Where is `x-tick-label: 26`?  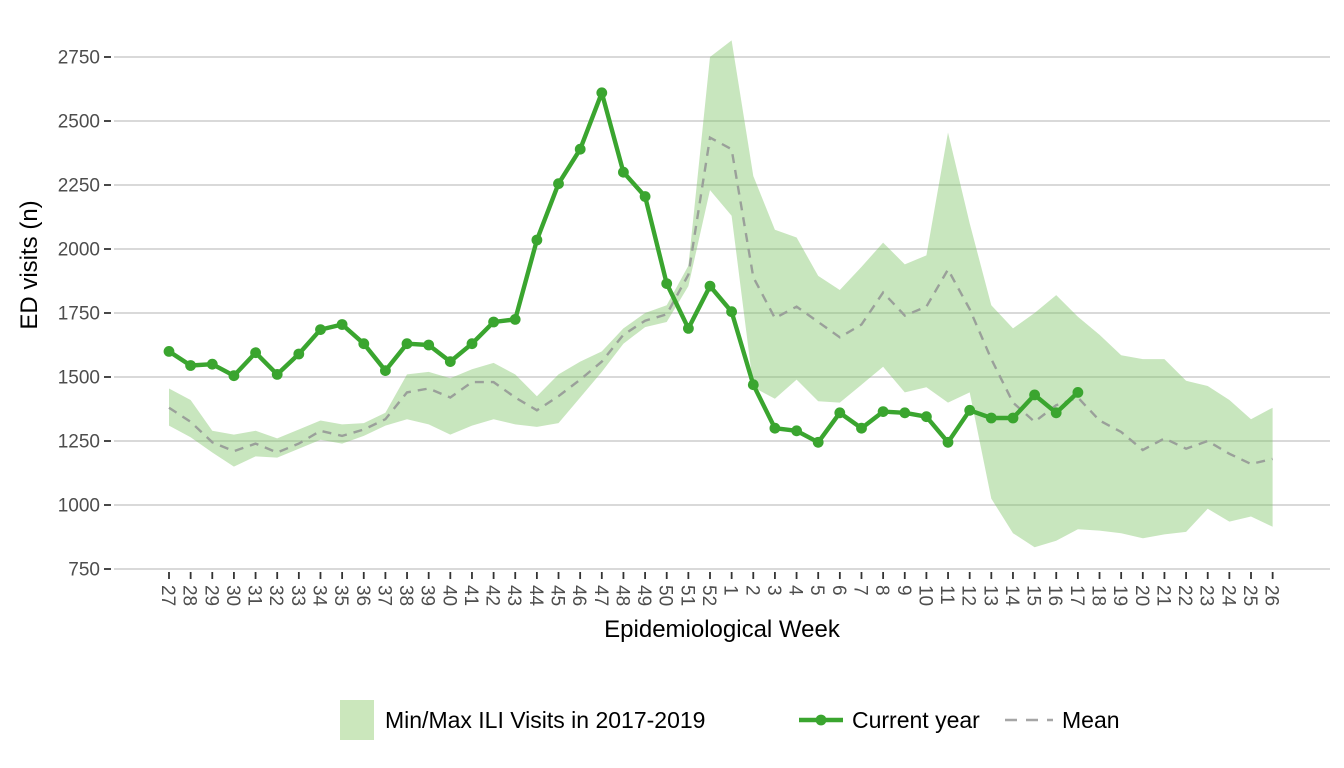
x-tick-label: 26 is located at coordinates (1271, 595).